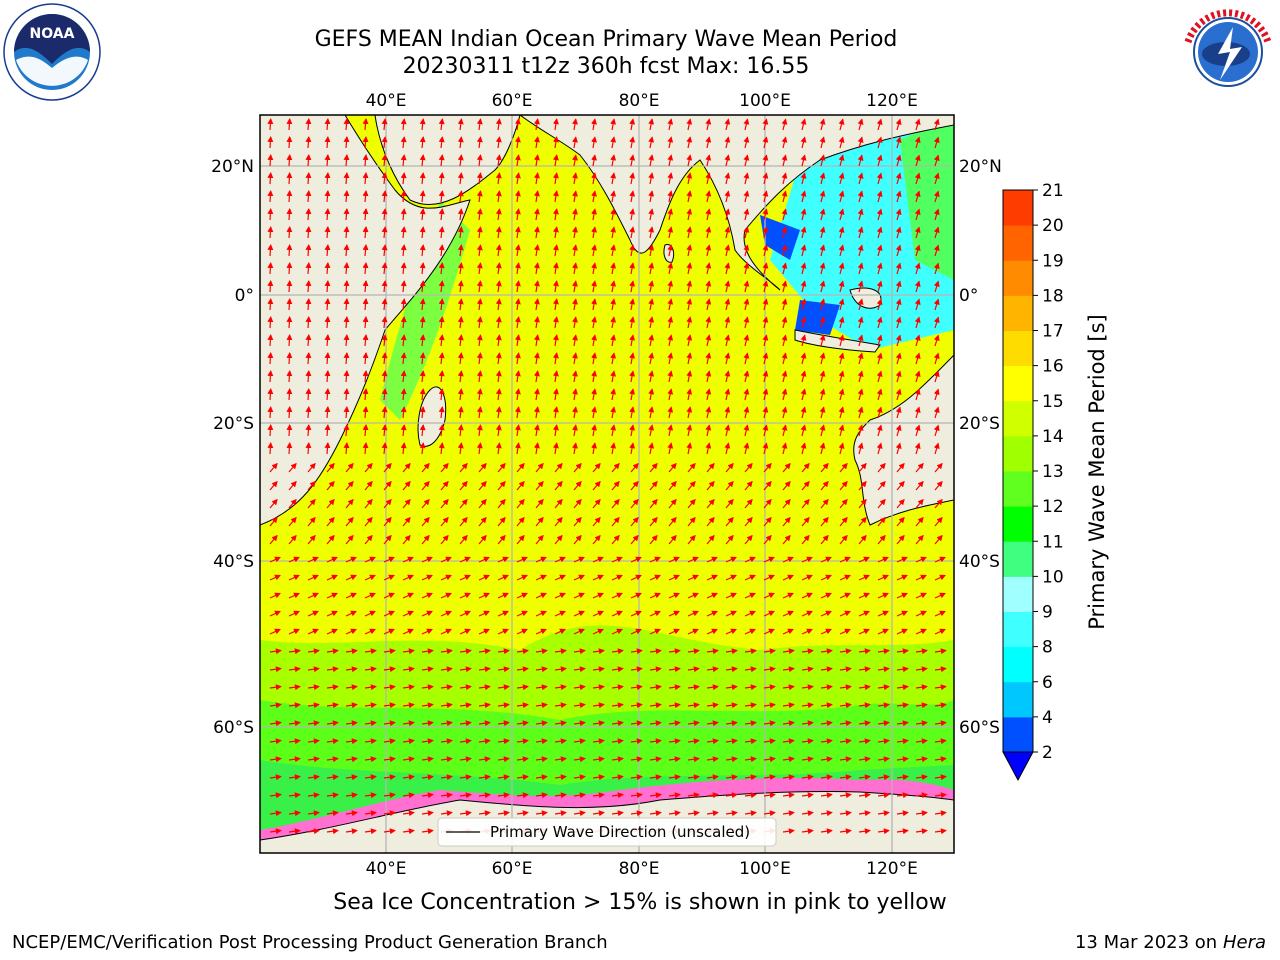 The width and height of the screenshot is (1280, 960). Describe the element at coordinates (386, 101) in the screenshot. I see `lon-label-top: 40°E` at that location.